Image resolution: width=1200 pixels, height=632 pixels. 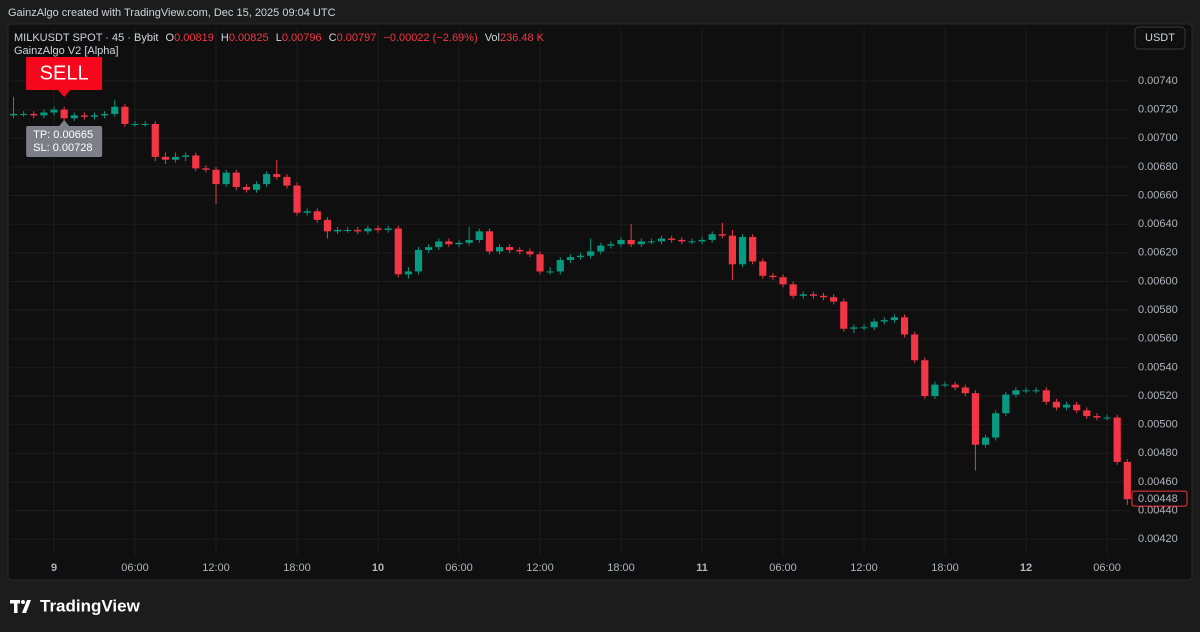 I want to click on symbol: MILKUSDT SPOT · 45 · Bybit, so click(x=86, y=38).